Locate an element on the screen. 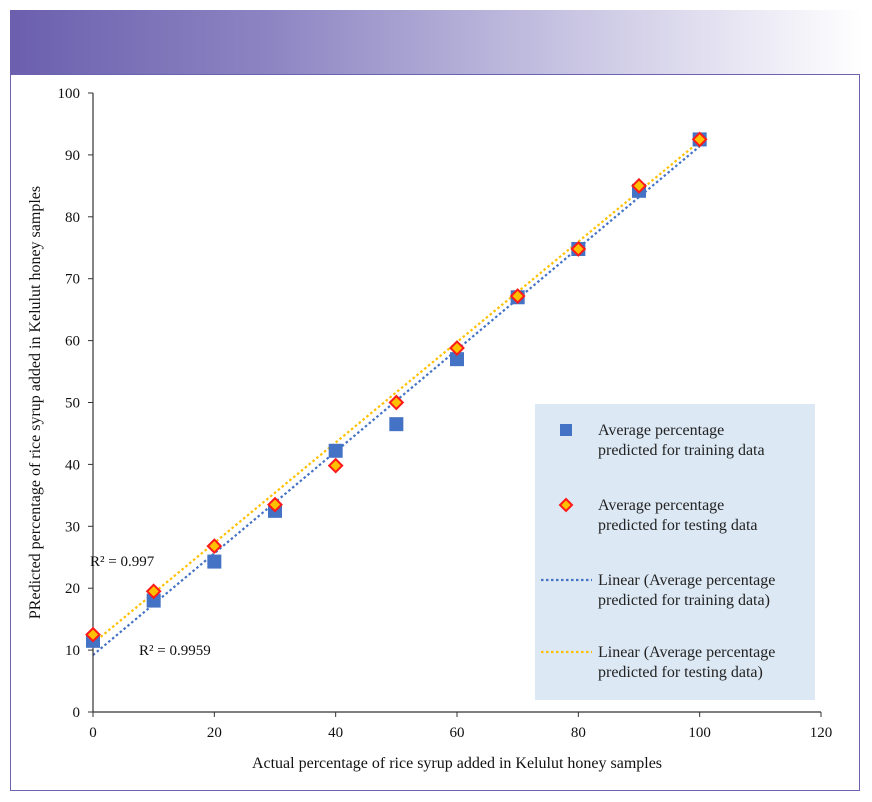 The image size is (872, 802). legend-label: predicted for training data is located at coordinates (681, 450).